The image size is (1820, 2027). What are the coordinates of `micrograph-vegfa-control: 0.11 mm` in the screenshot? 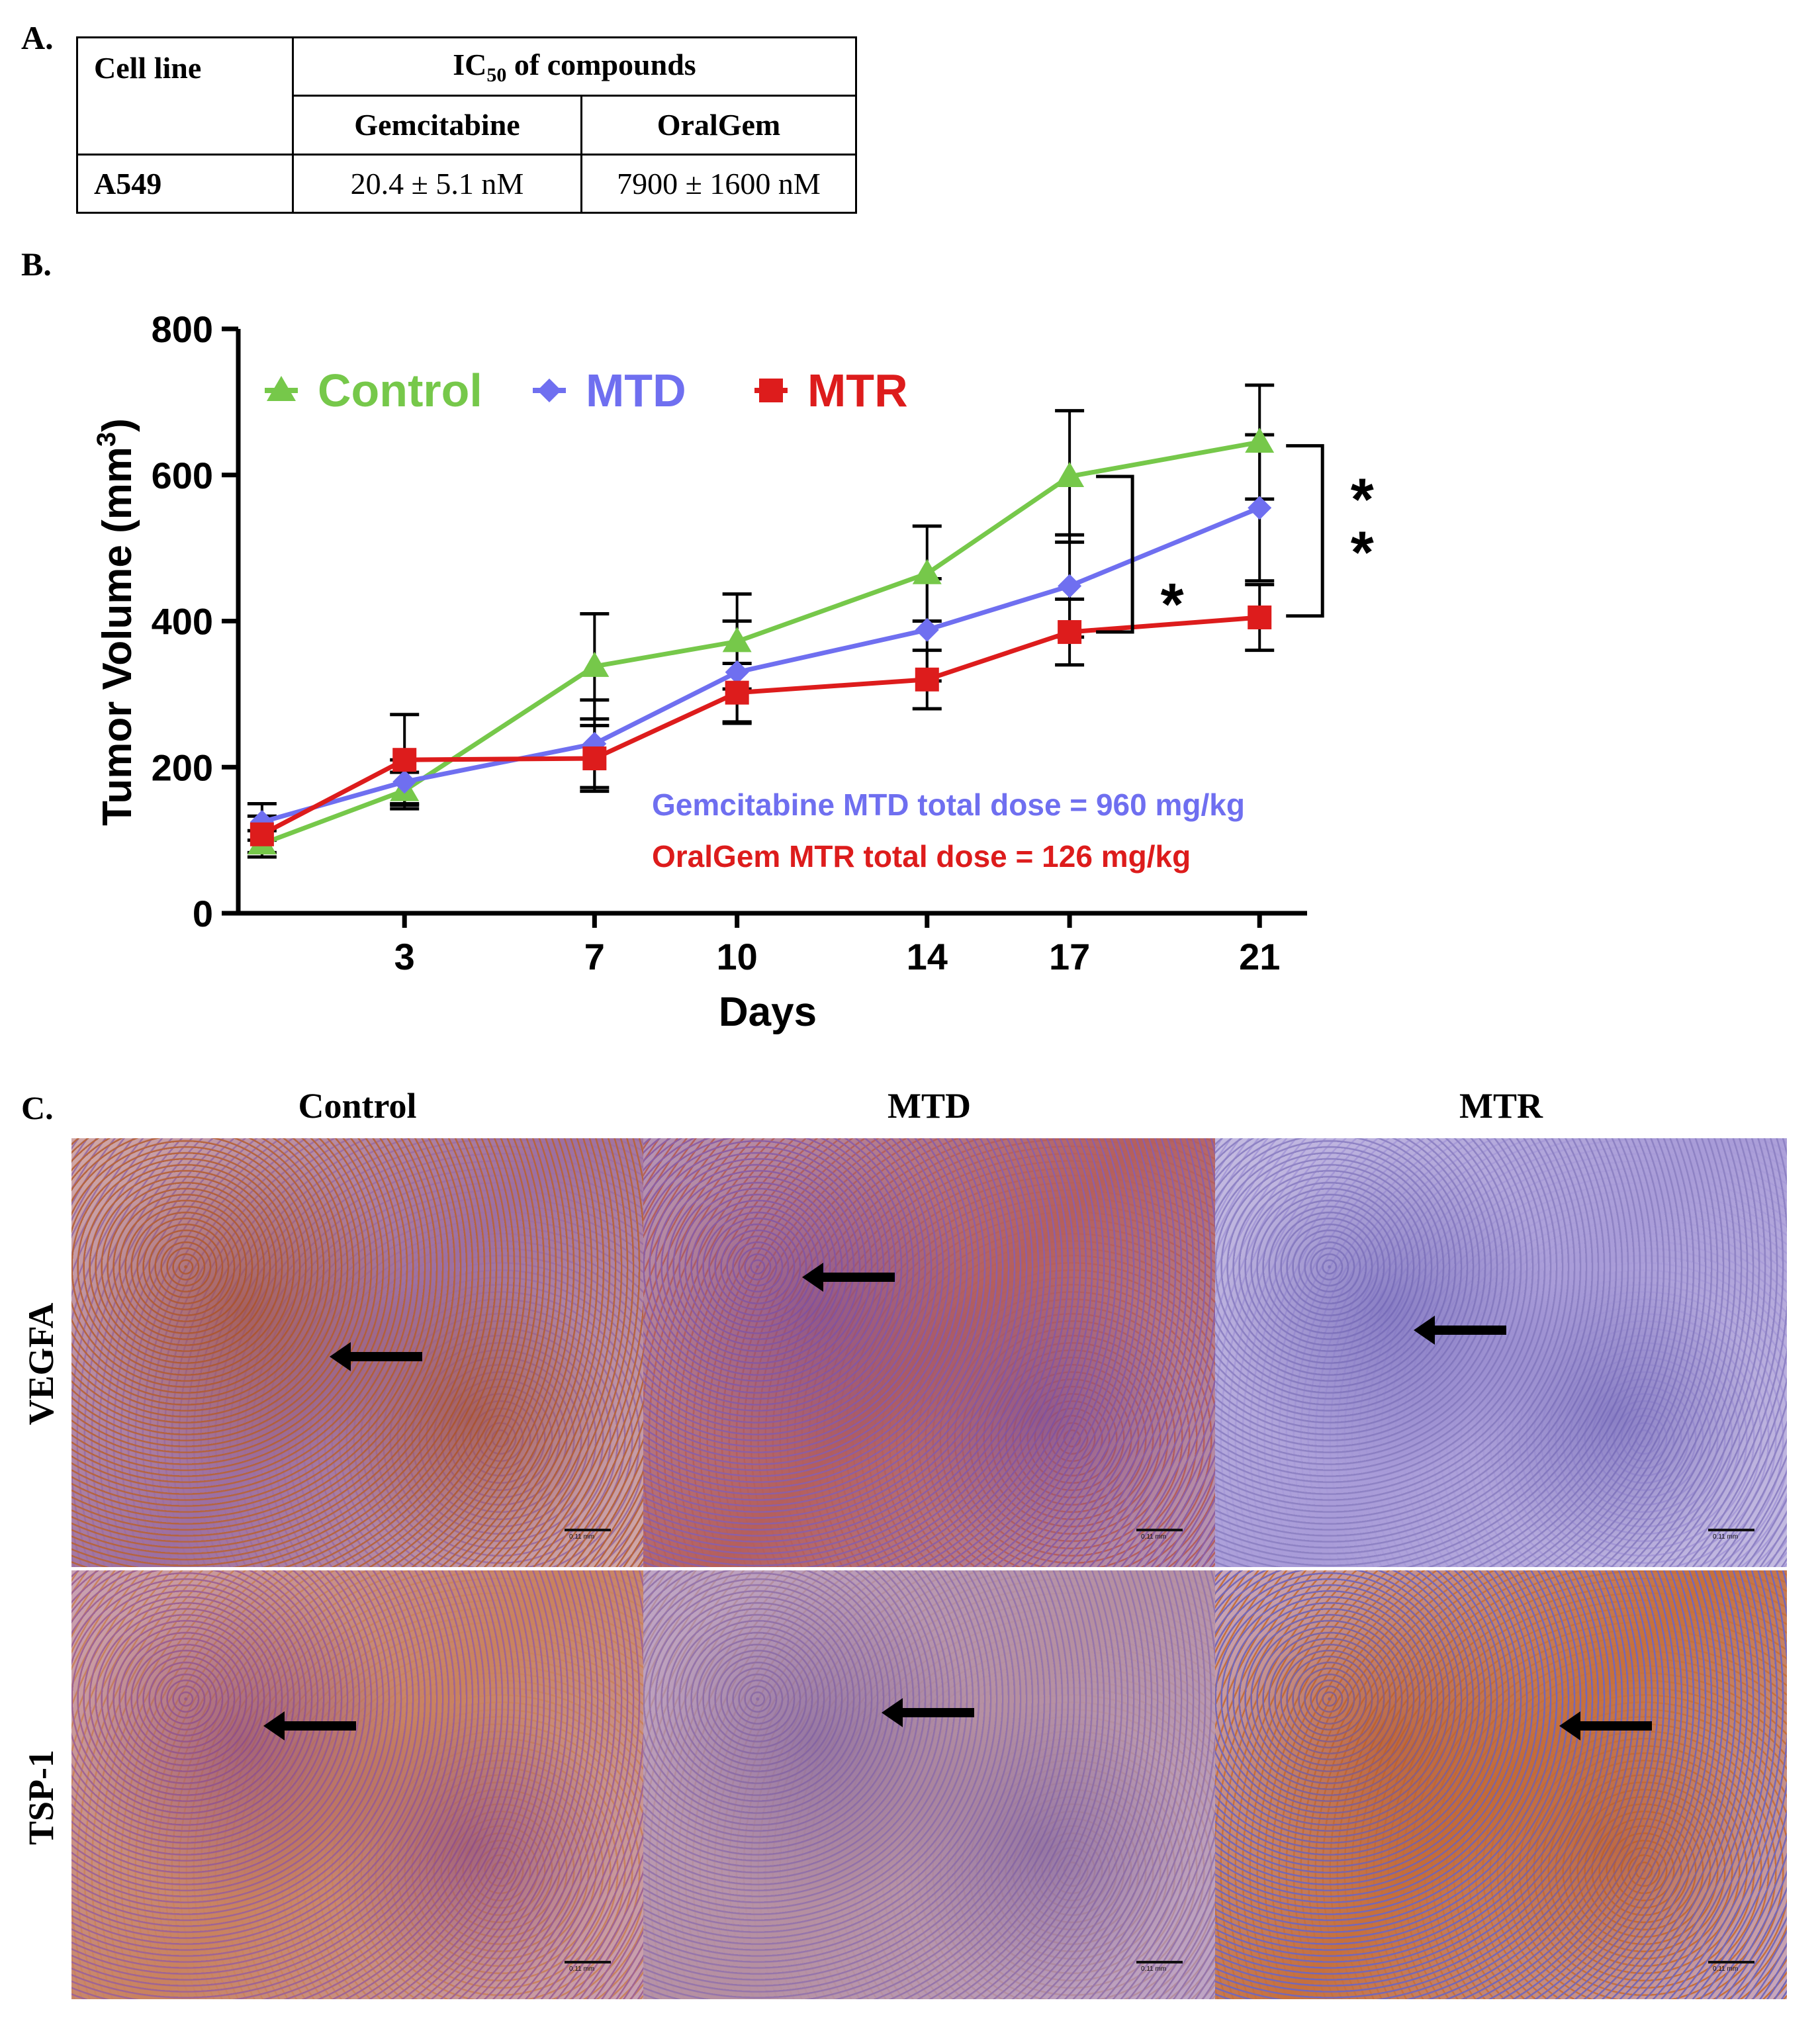 It's located at (357, 1353).